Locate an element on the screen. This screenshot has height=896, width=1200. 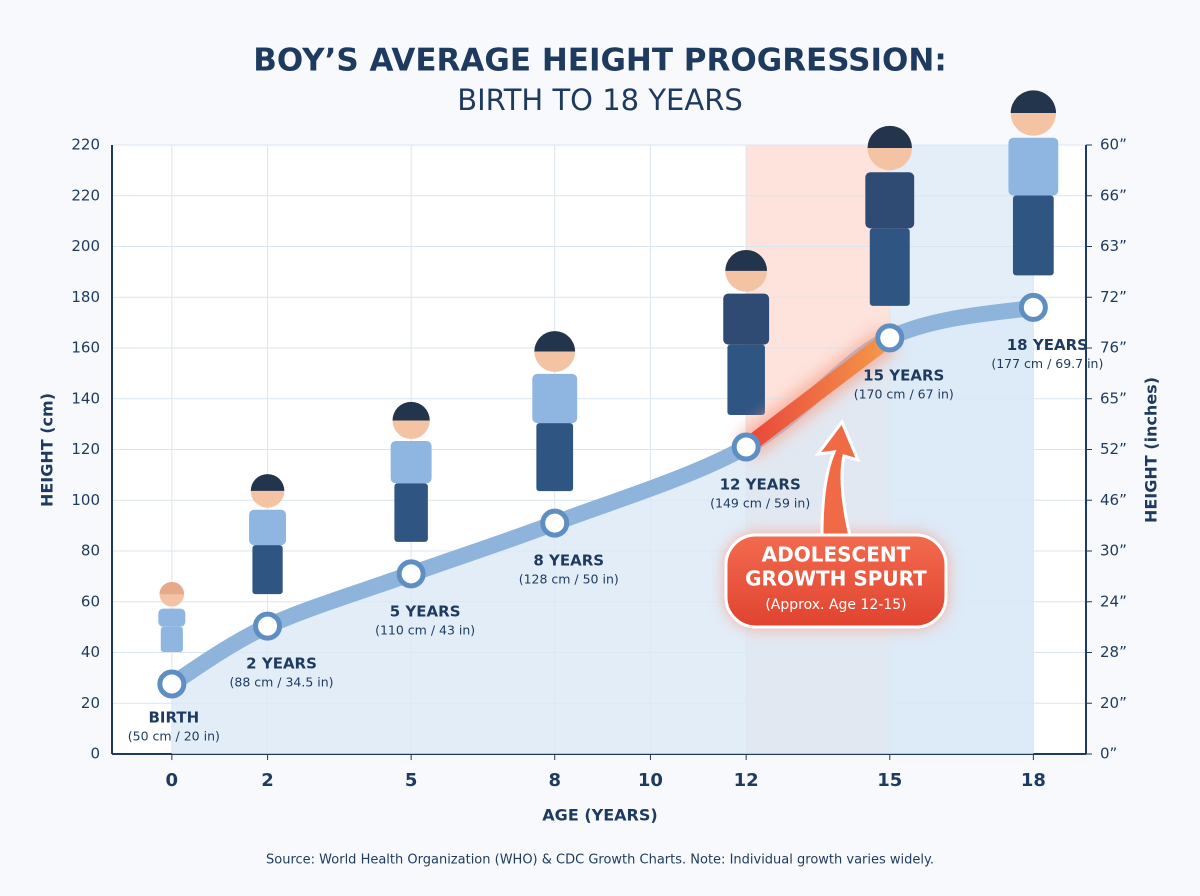
y-tick-label: 200 is located at coordinates (85, 246).